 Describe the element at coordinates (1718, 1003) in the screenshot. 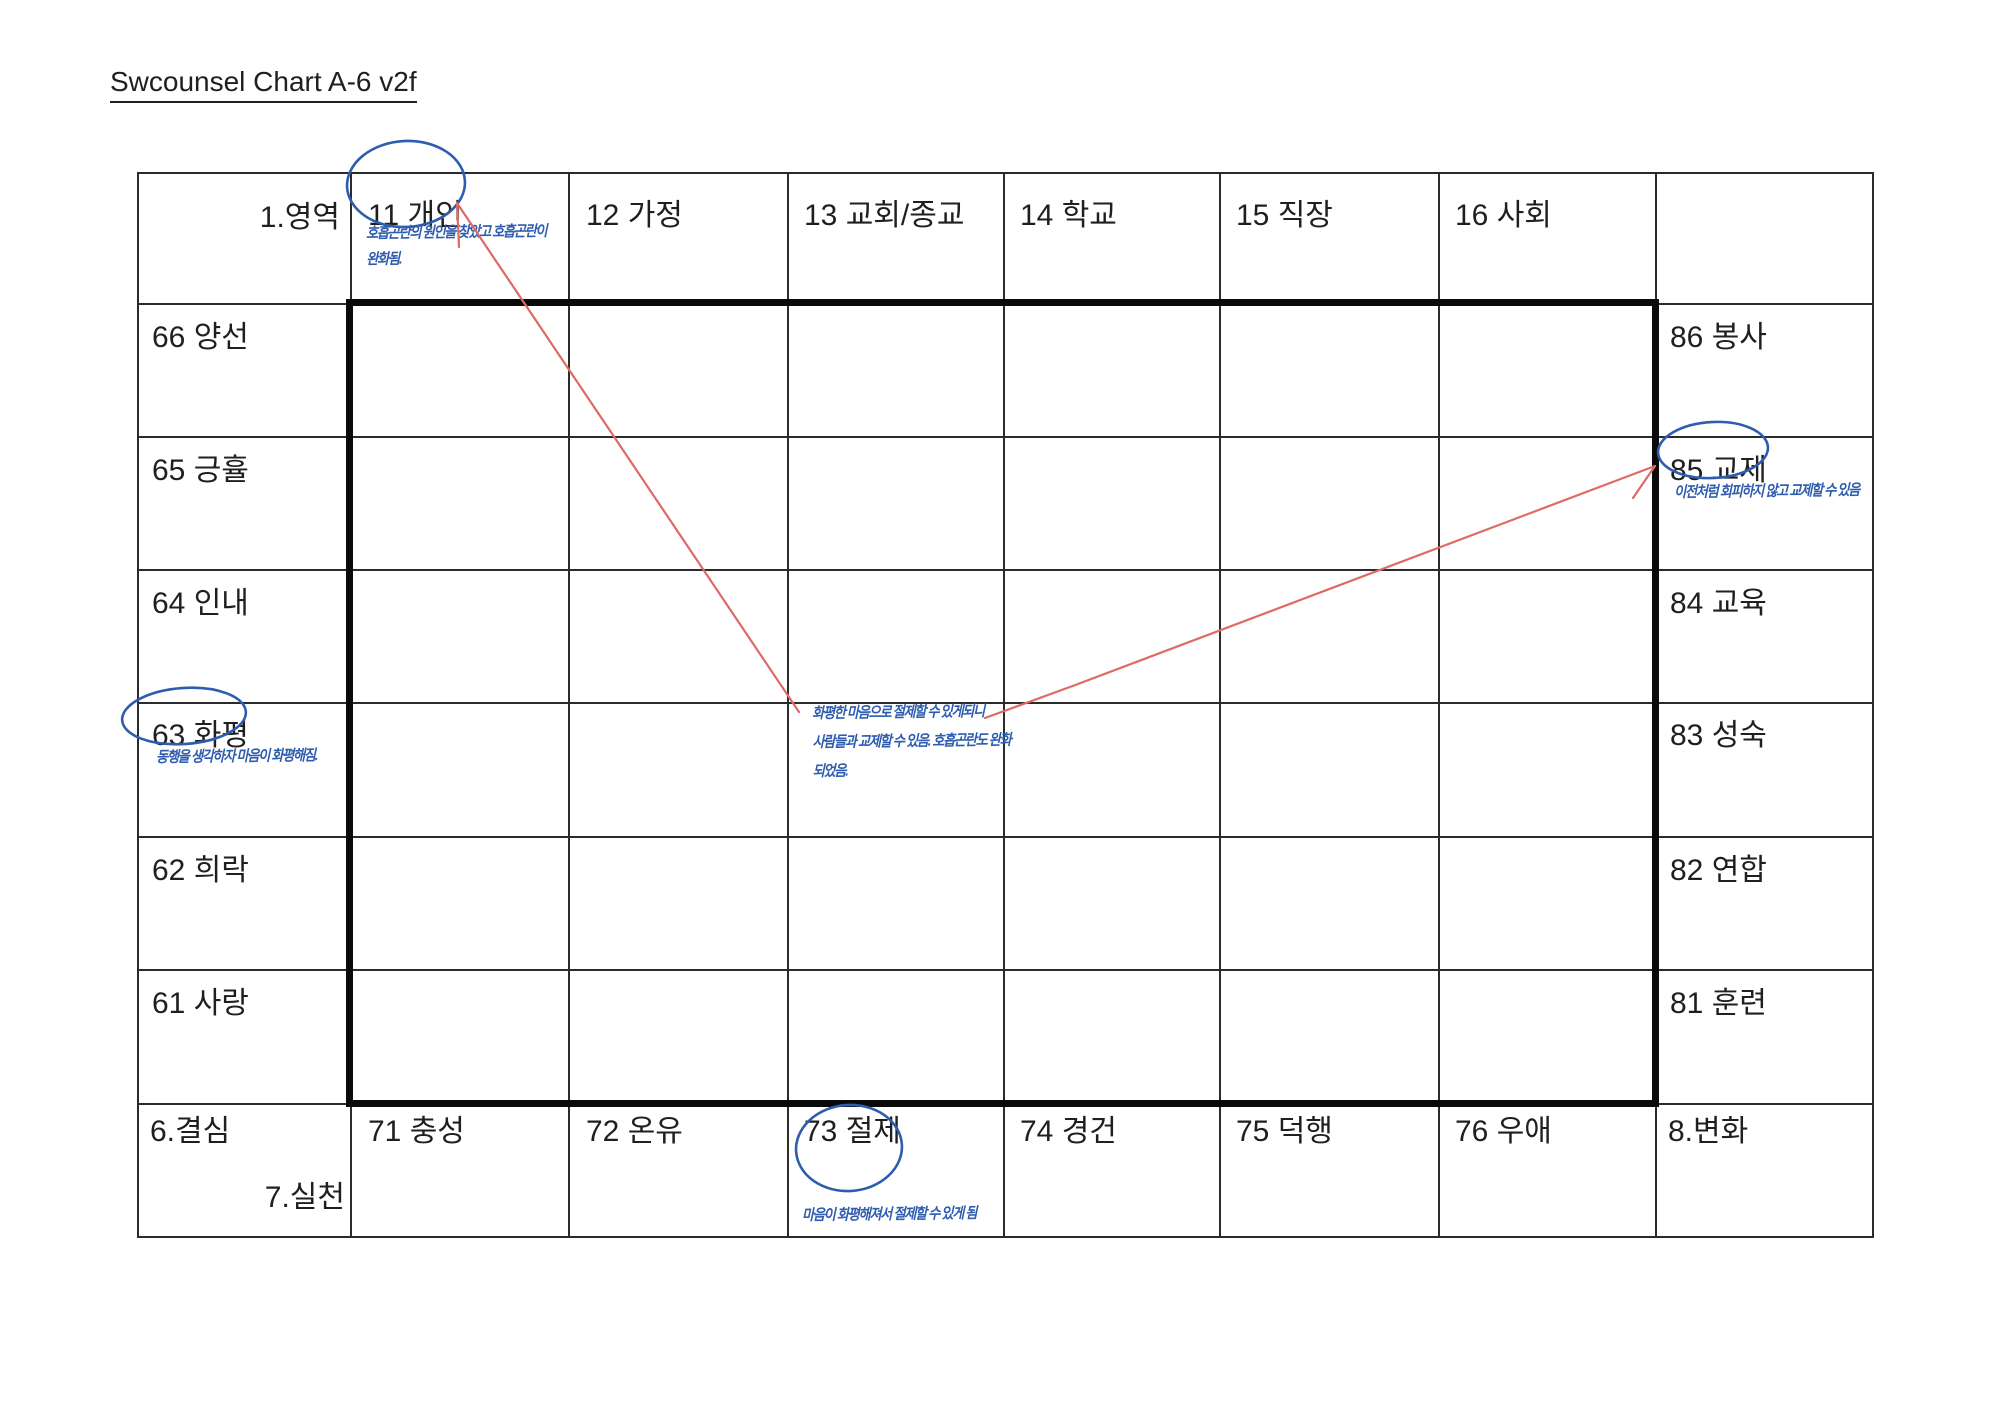

I see `row-label-81-training: 81 훈련` at that location.